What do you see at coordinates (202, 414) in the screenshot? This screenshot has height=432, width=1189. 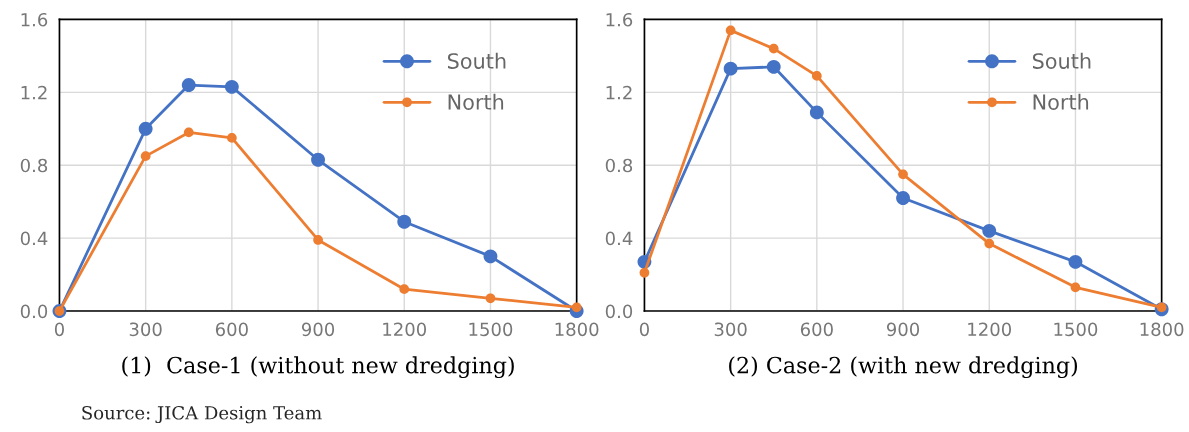 I see `source-note: Source: JICA Design Team` at bounding box center [202, 414].